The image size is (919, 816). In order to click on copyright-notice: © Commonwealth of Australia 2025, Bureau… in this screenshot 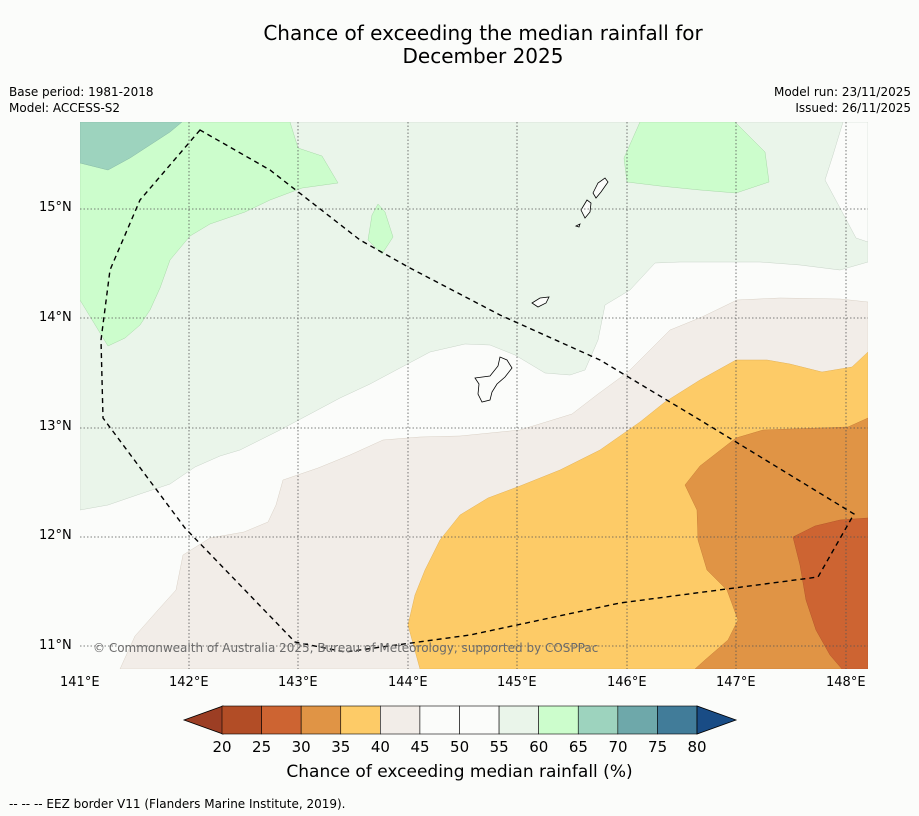, I will do `click(346, 648)`.